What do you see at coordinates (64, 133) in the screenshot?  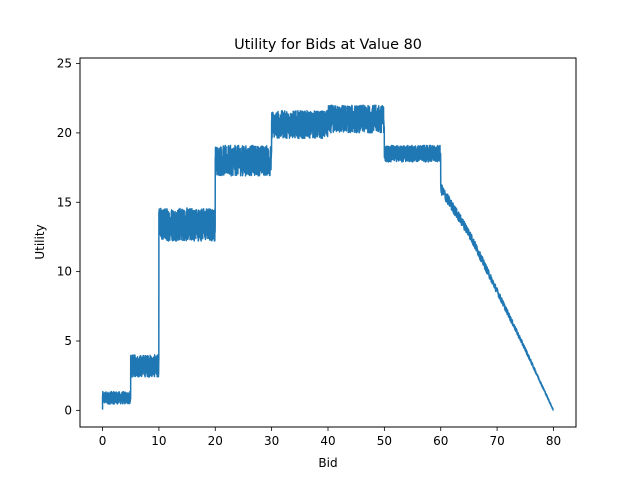 I see `y-tick-label: 20` at bounding box center [64, 133].